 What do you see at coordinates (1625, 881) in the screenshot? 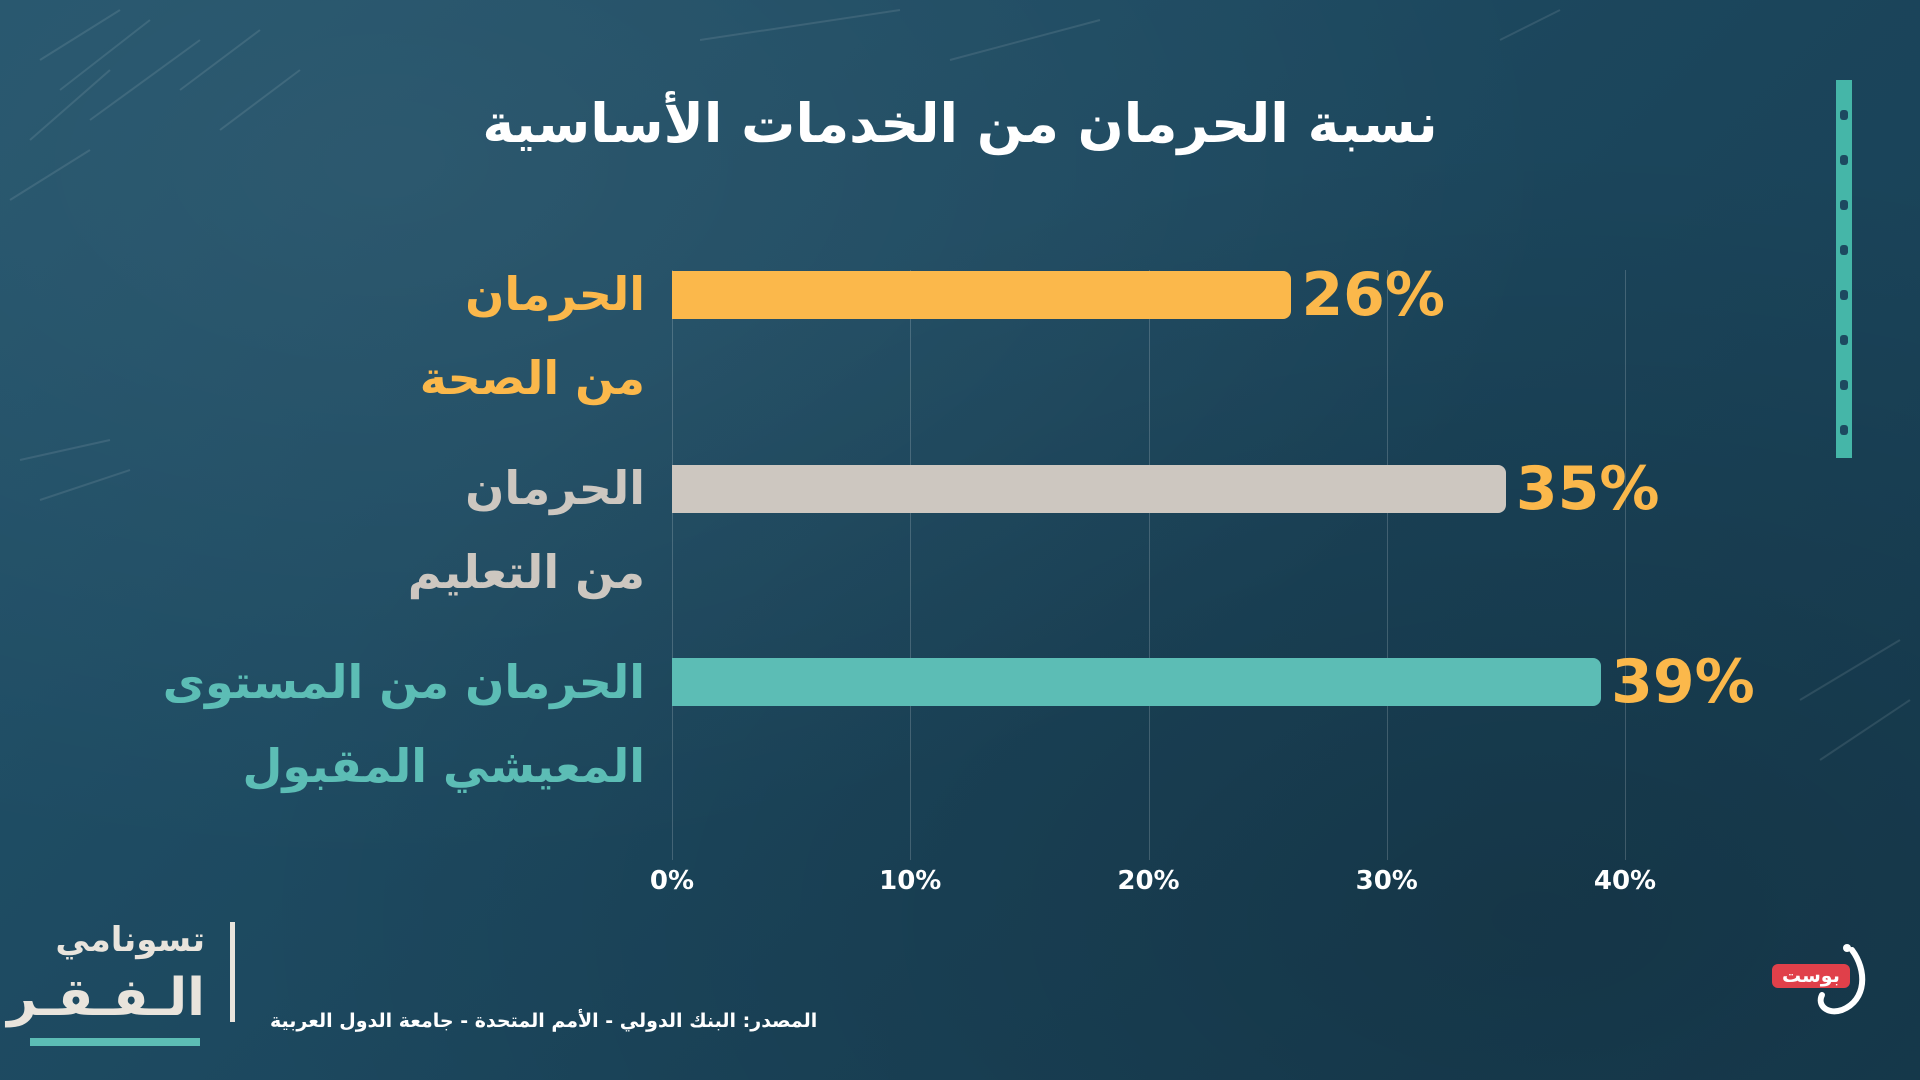
I see `x-tick-label: 40%` at bounding box center [1625, 881].